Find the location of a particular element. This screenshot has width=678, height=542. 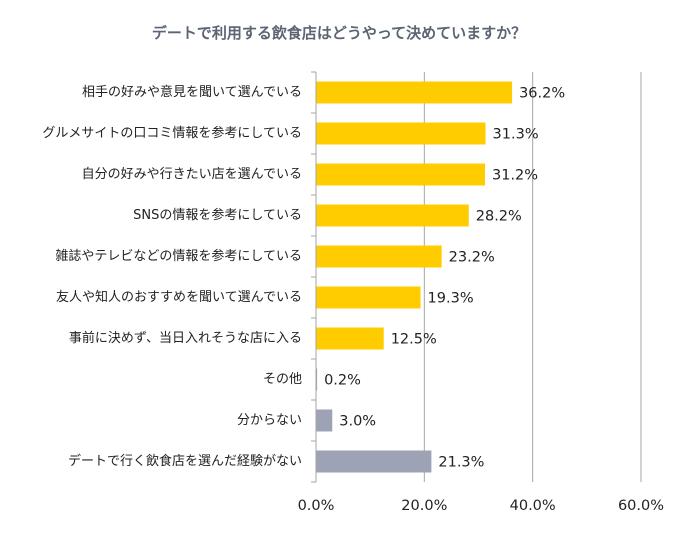

category-label-2: 自分の好みや行きたい店を選んでいる is located at coordinates (192, 174).